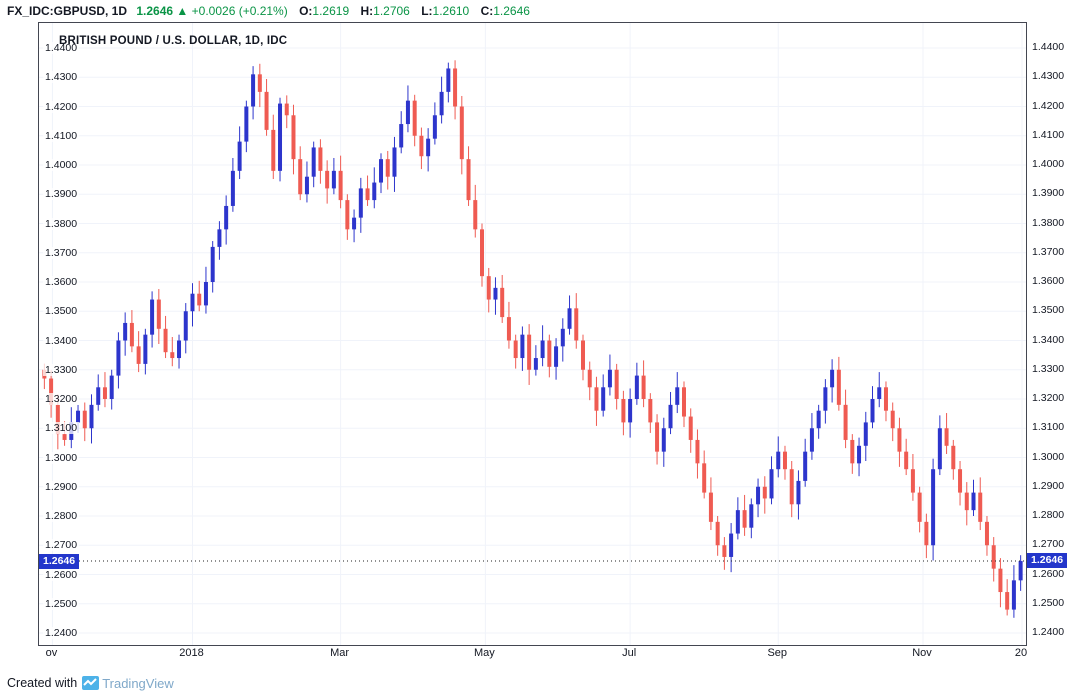 This screenshot has width=1077, height=697. What do you see at coordinates (1048, 456) in the screenshot?
I see `y-axis-label: 1.3000` at bounding box center [1048, 456].